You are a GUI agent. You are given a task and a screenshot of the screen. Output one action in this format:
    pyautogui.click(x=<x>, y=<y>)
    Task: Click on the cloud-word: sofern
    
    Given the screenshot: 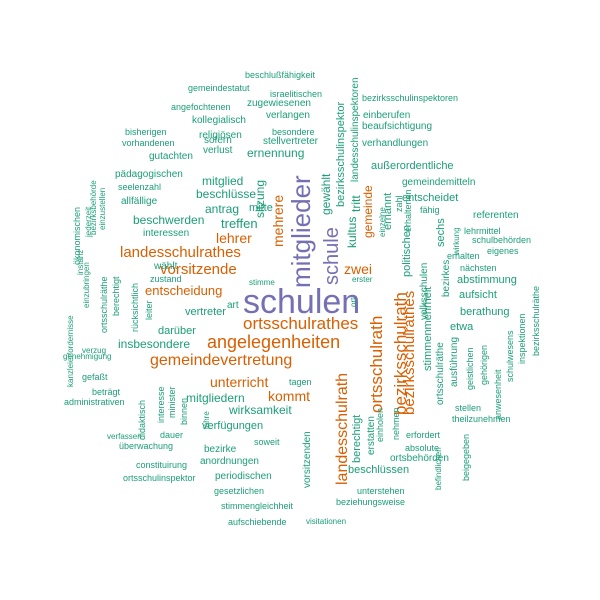 What is the action you would take?
    pyautogui.click(x=218, y=140)
    